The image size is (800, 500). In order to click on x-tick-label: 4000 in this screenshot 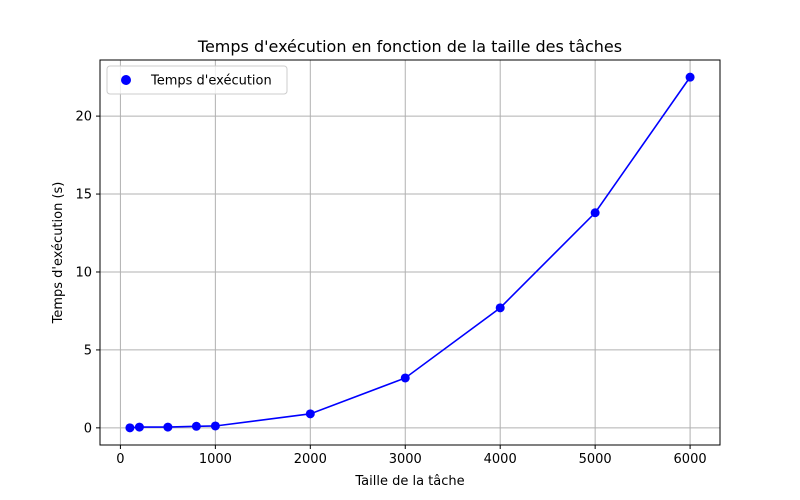, I will do `click(500, 459)`.